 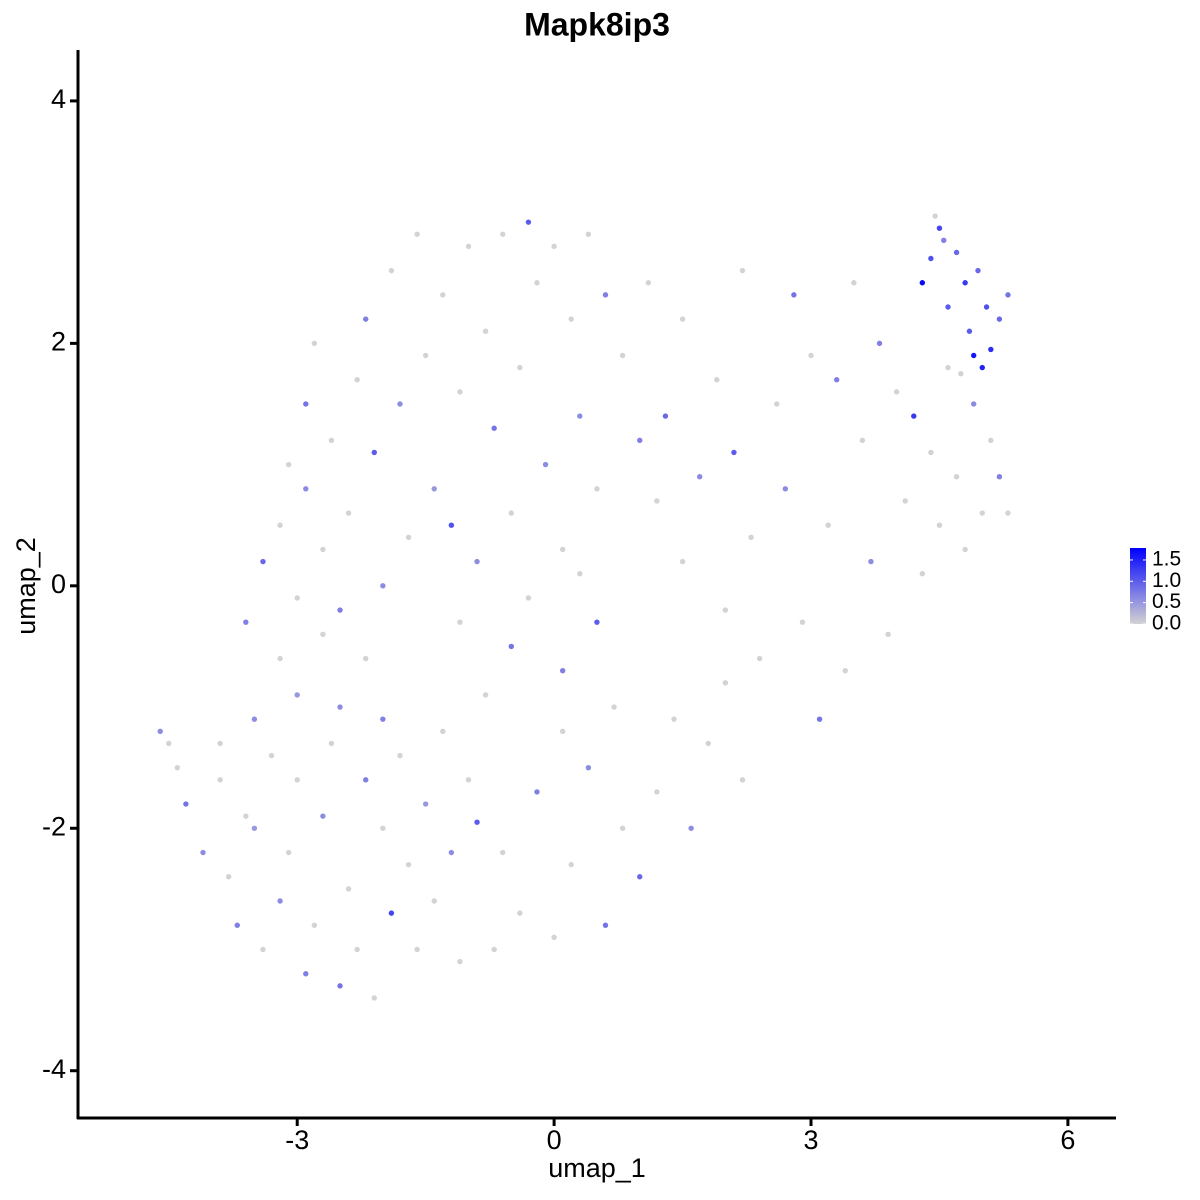 I want to click on y-tick-label: 0, so click(x=58, y=584).